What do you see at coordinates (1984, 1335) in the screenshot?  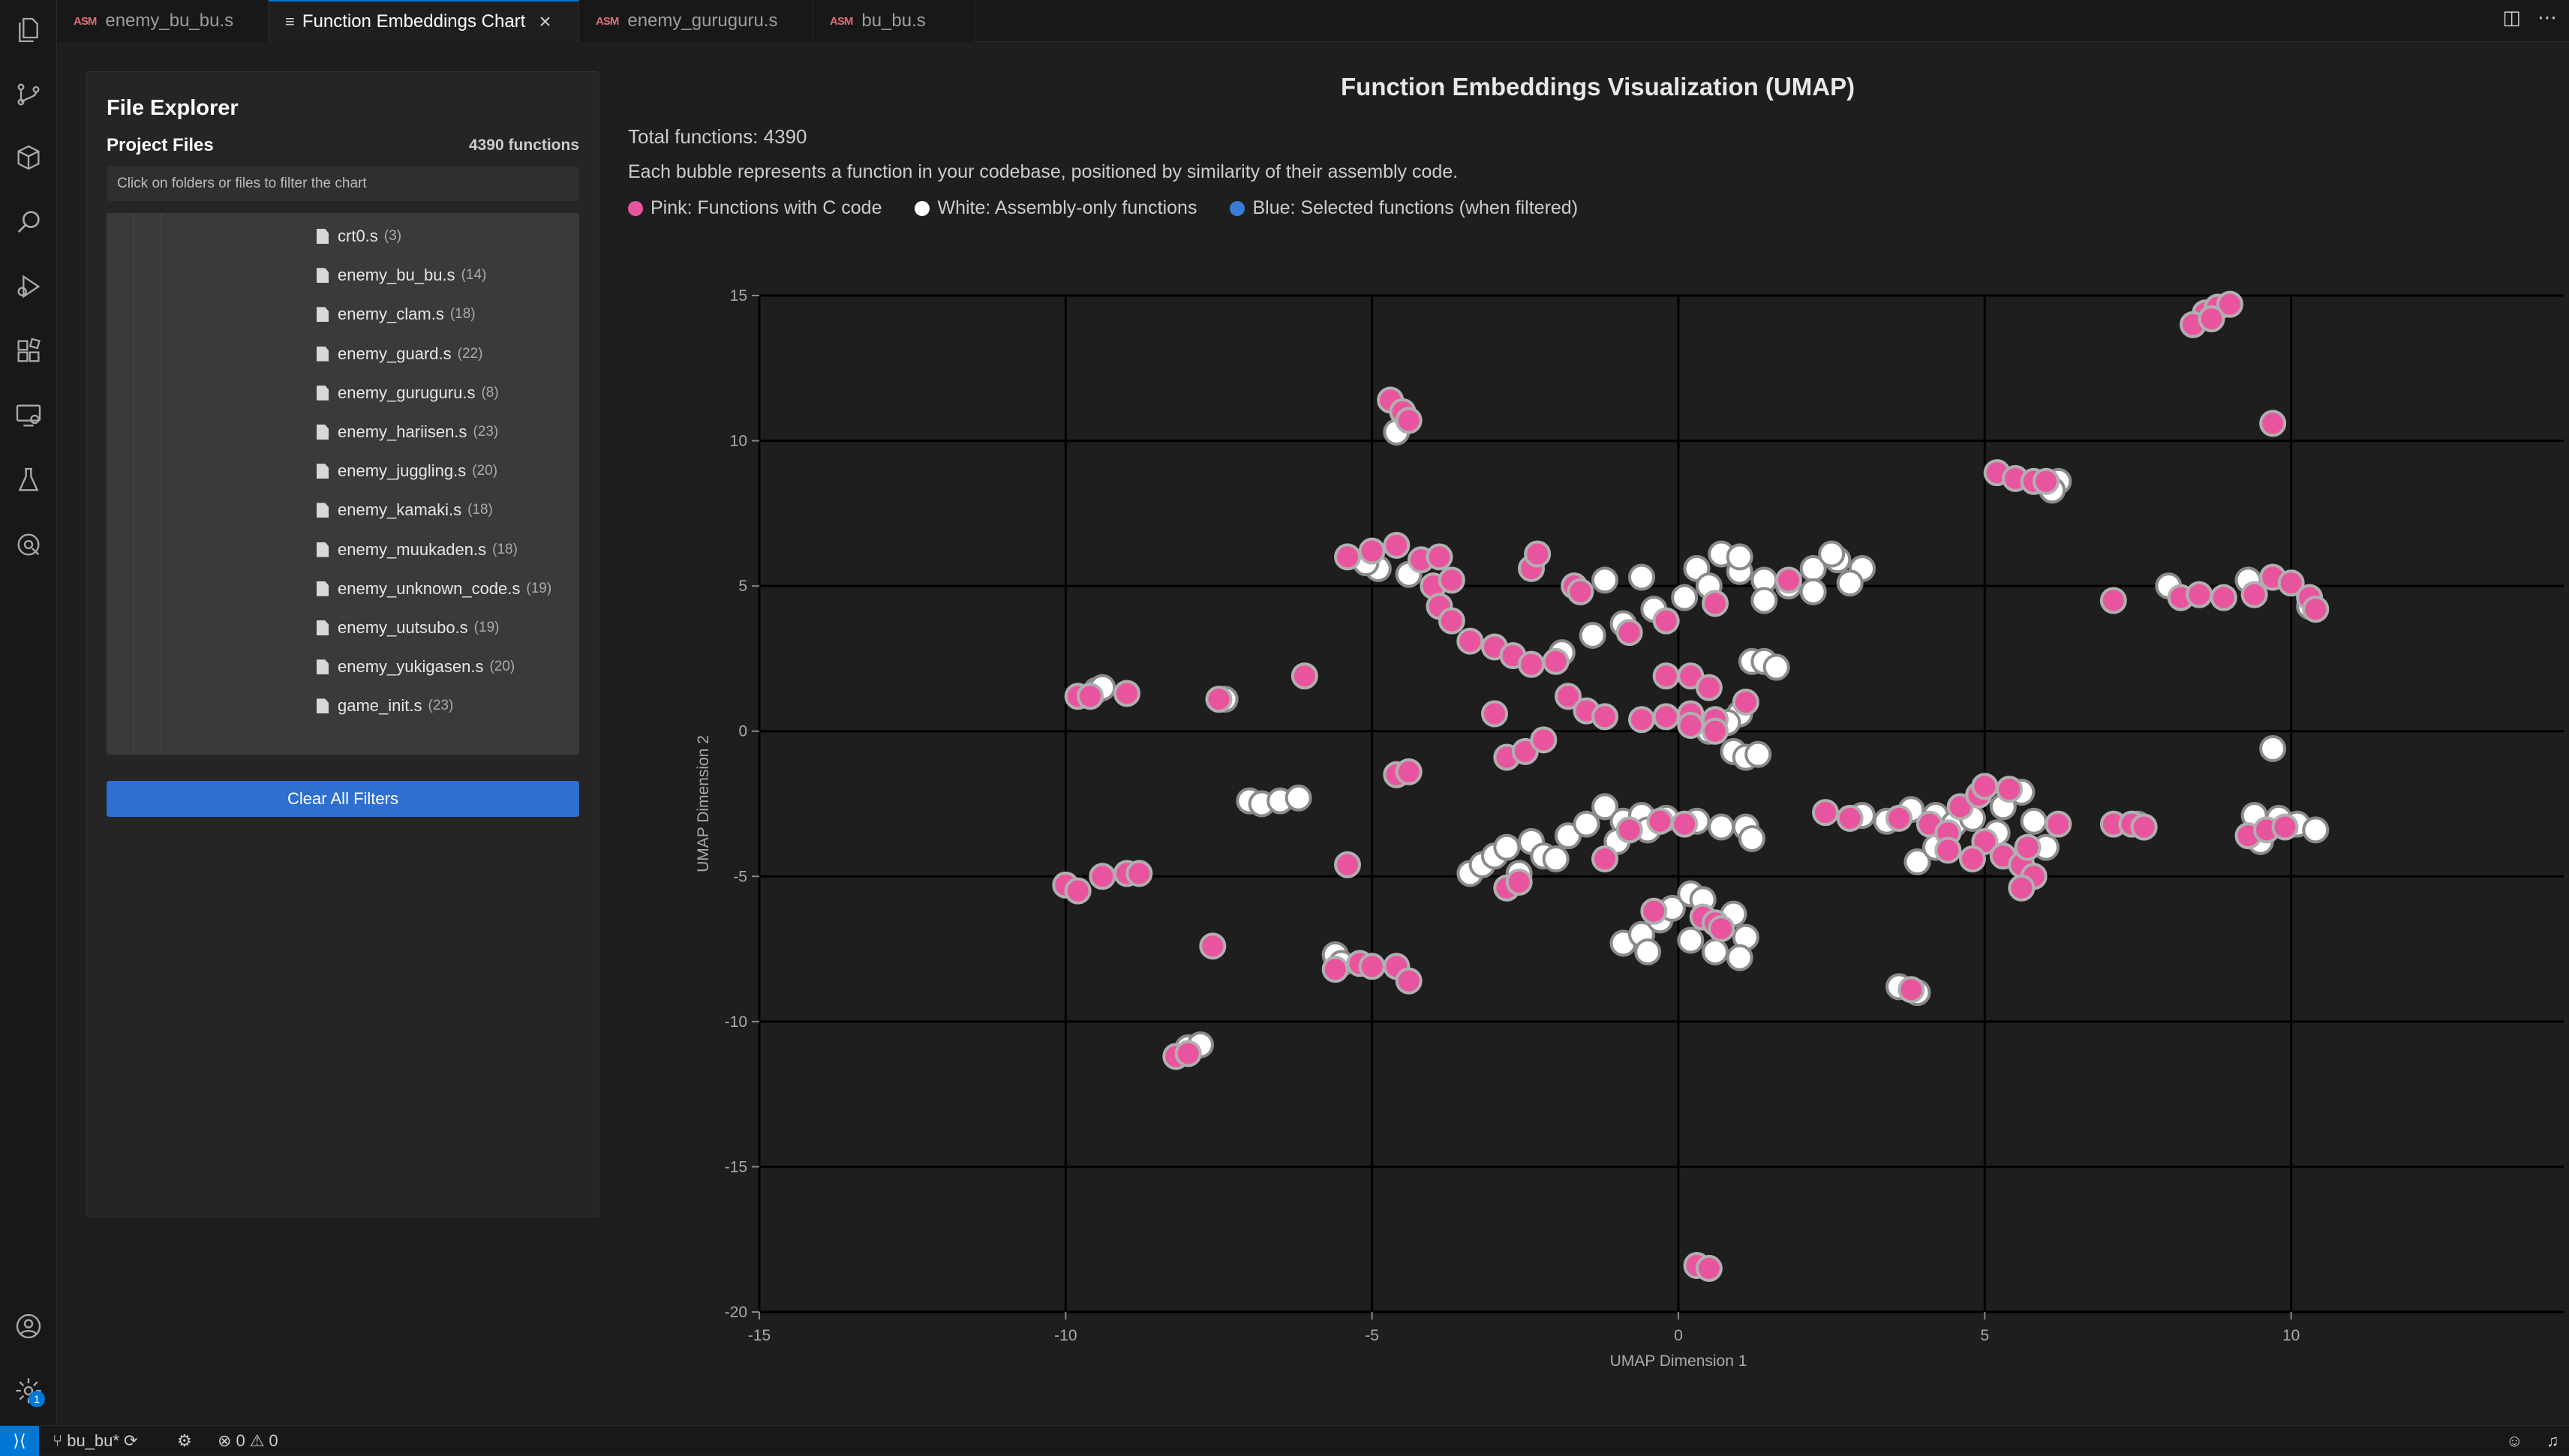 I see `x-tick-label: 5` at bounding box center [1984, 1335].